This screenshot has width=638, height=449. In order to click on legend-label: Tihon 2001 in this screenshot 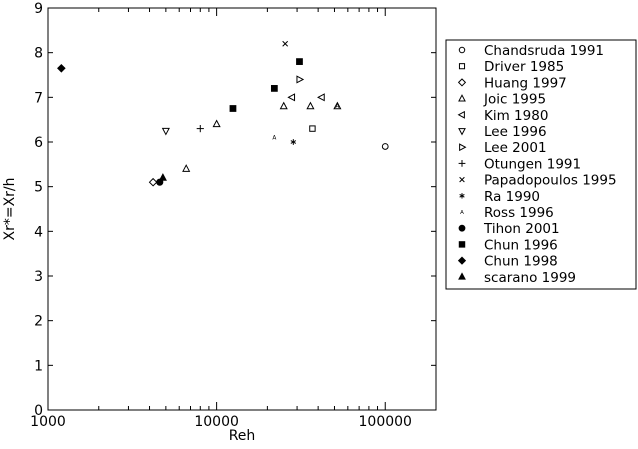, I will do `click(521, 229)`.